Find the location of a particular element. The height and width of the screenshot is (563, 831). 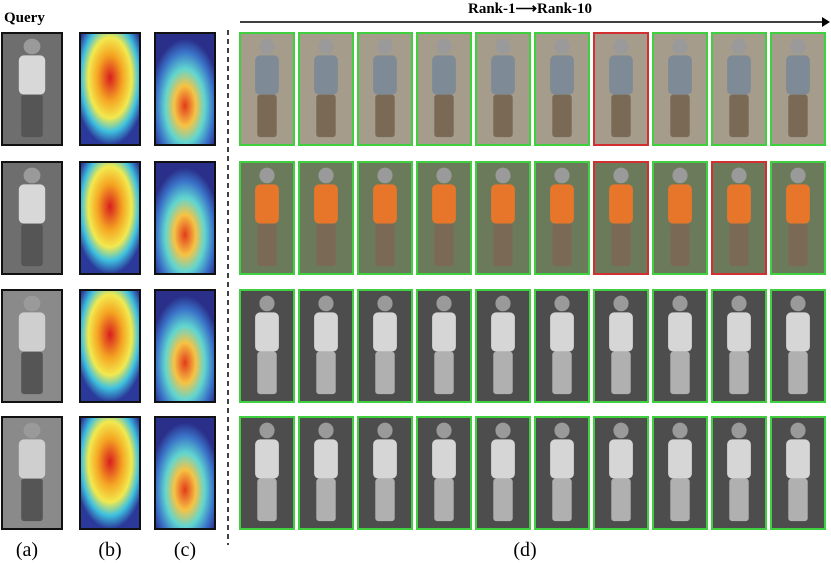

panel-label: (d) is located at coordinates (524, 550).